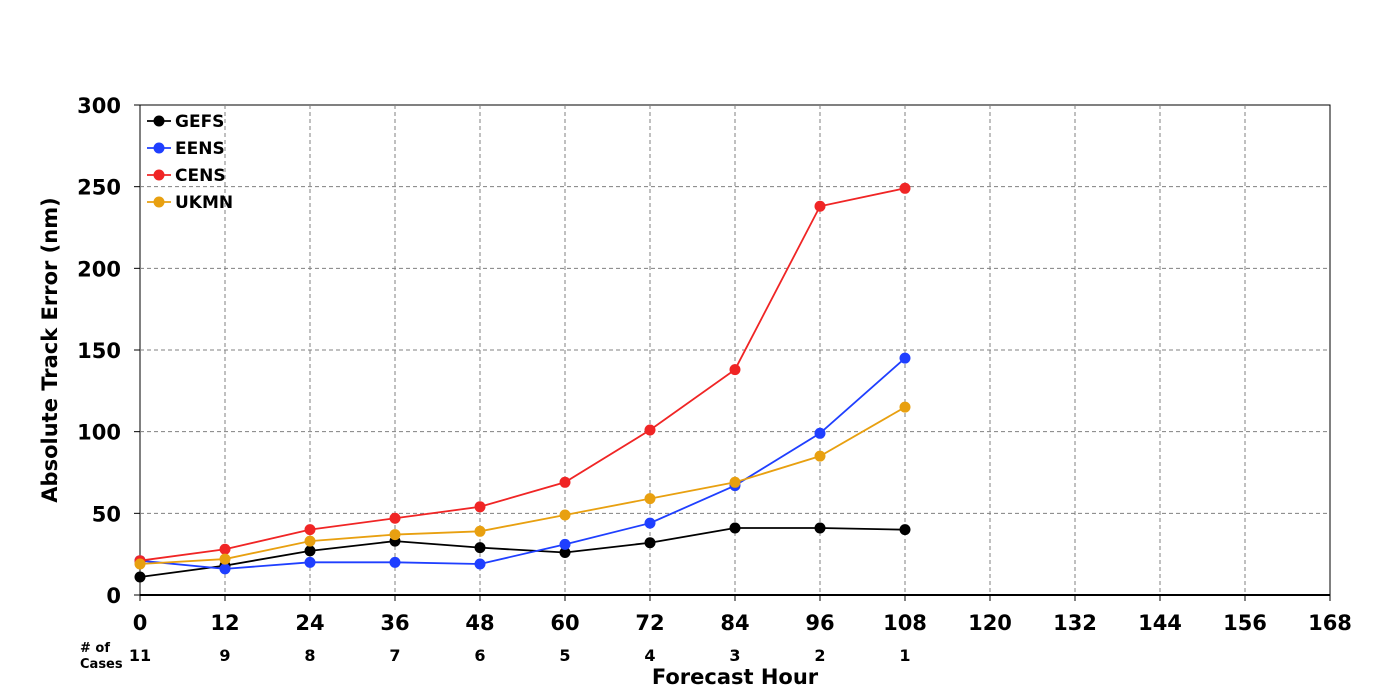 Image resolution: width=1400 pixels, height=700 pixels. I want to click on x-tick-label: 120, so click(990, 623).